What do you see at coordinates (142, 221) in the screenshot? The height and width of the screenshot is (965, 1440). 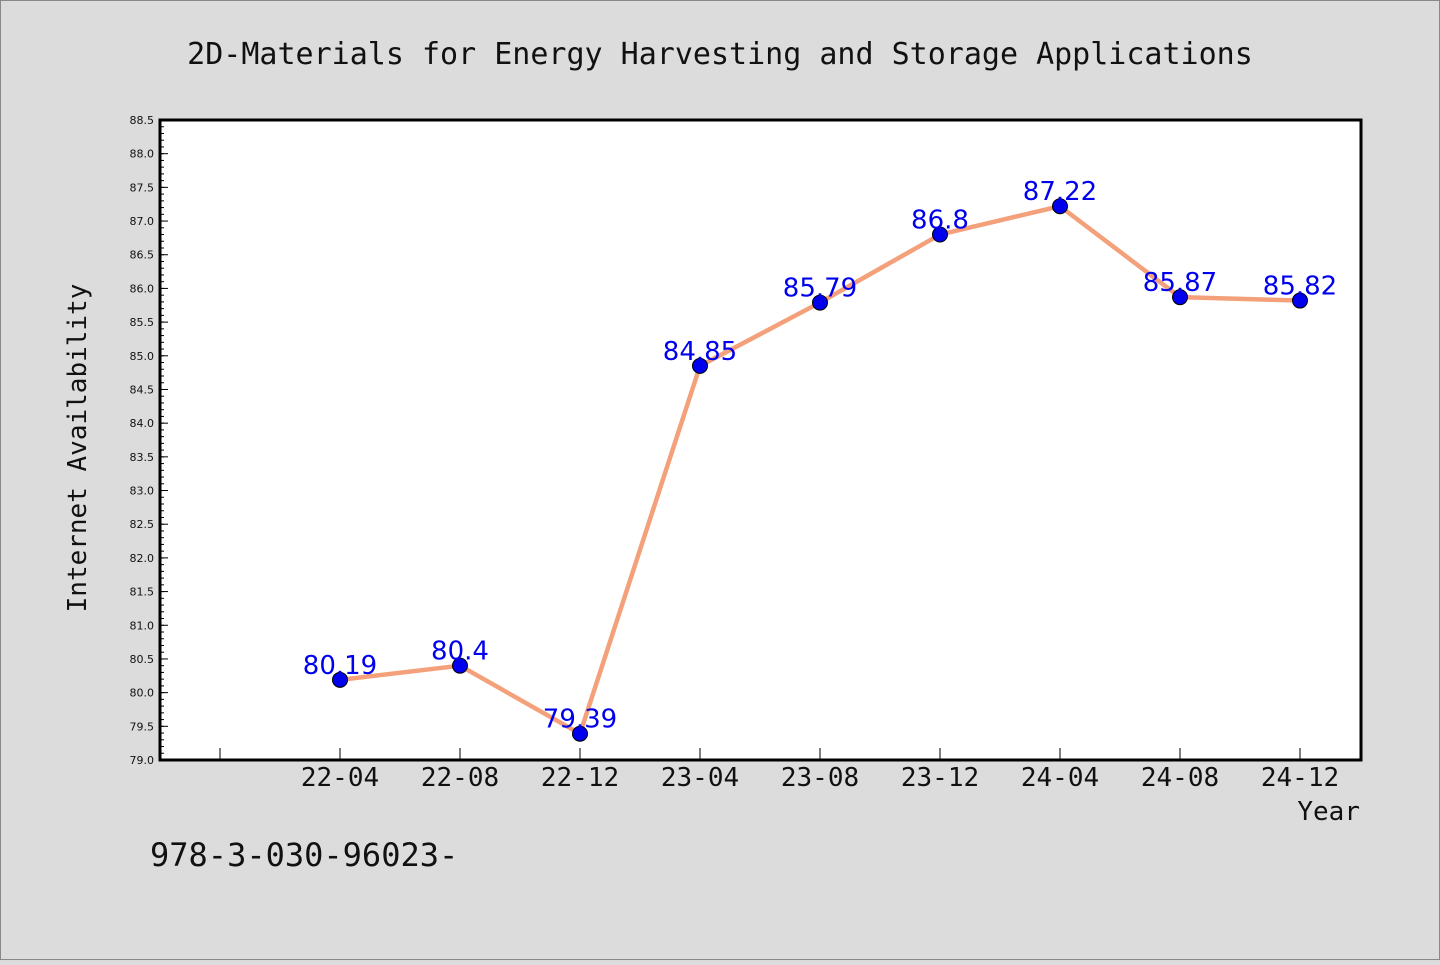 I see `y-tick-label: 87.0` at bounding box center [142, 221].